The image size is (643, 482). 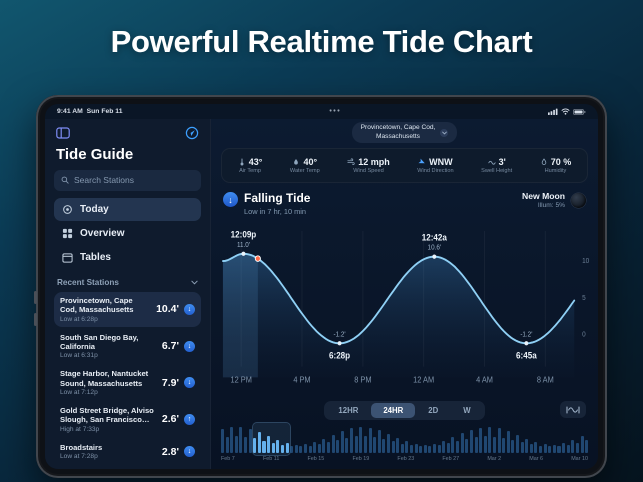 I want to click on svg-text: 6:45a, so click(x=526, y=355).